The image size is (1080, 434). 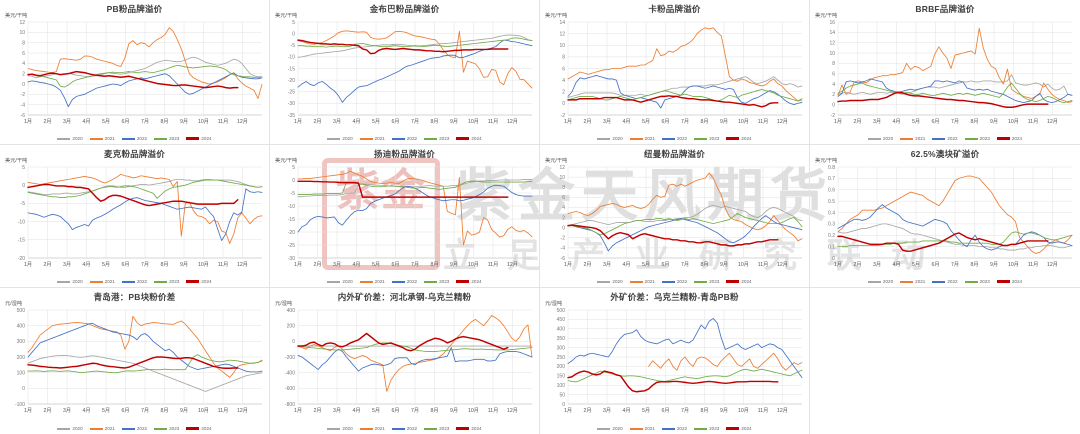 What do you see at coordinates (242, 264) in the screenshot?
I see `x-tick-label: 12月` at bounding box center [242, 264].